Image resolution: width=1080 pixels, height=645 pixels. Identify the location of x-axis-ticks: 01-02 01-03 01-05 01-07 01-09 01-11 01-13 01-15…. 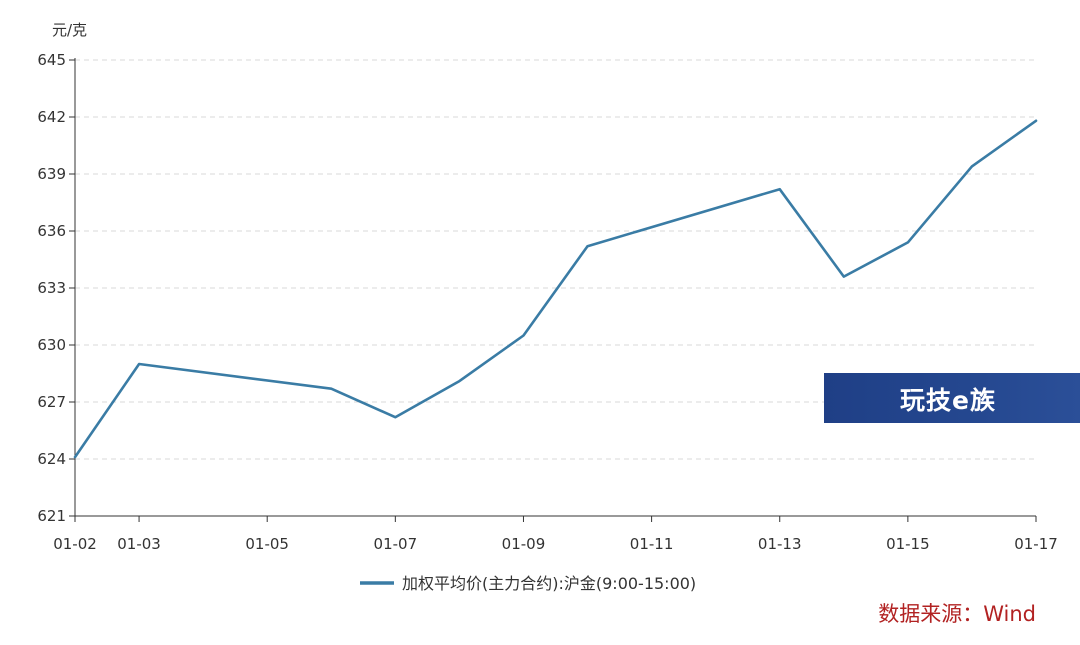
(555, 534).